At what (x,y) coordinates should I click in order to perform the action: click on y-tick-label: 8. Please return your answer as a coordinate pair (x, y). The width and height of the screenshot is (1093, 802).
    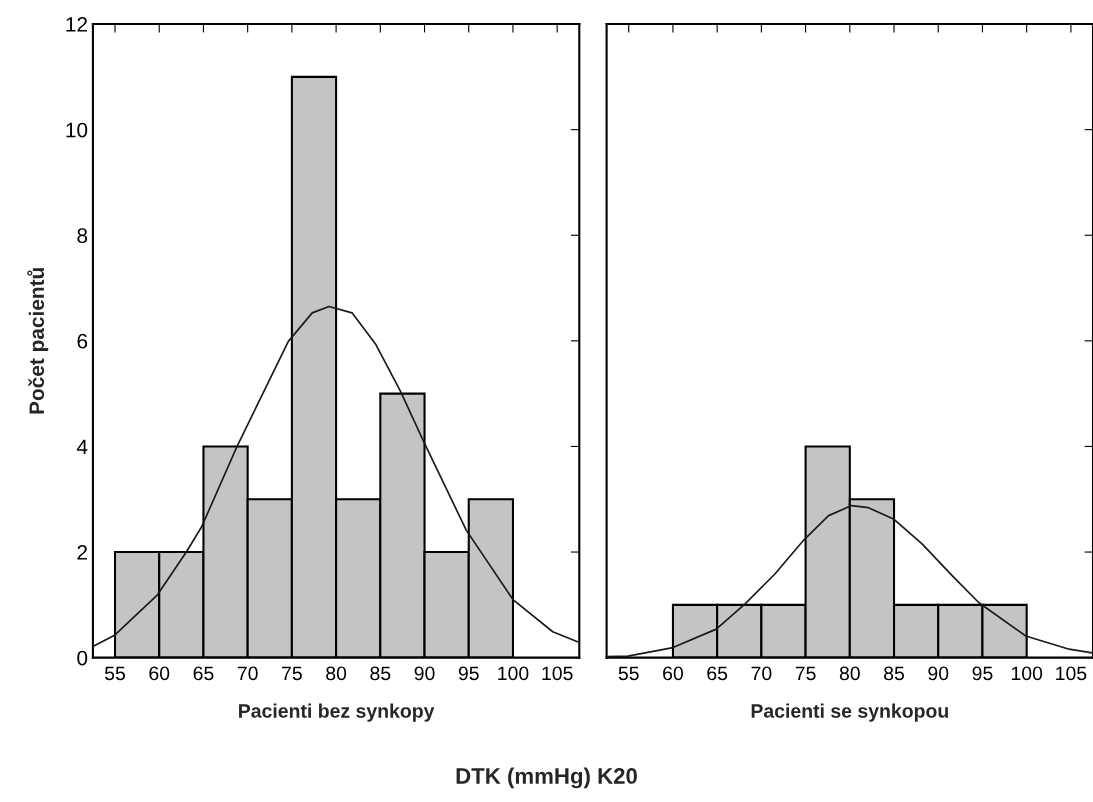
    Looking at the image, I should click on (82, 236).